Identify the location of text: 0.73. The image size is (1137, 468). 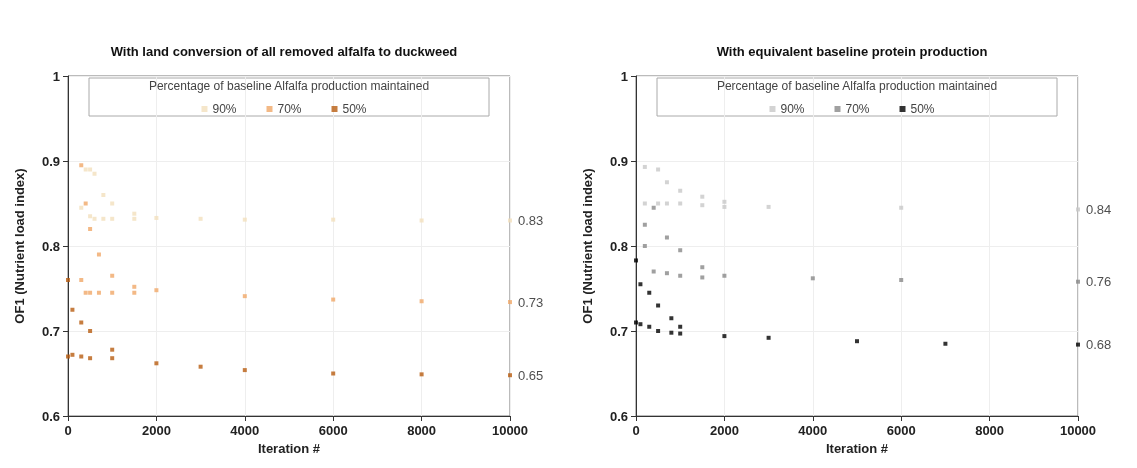
(531, 302).